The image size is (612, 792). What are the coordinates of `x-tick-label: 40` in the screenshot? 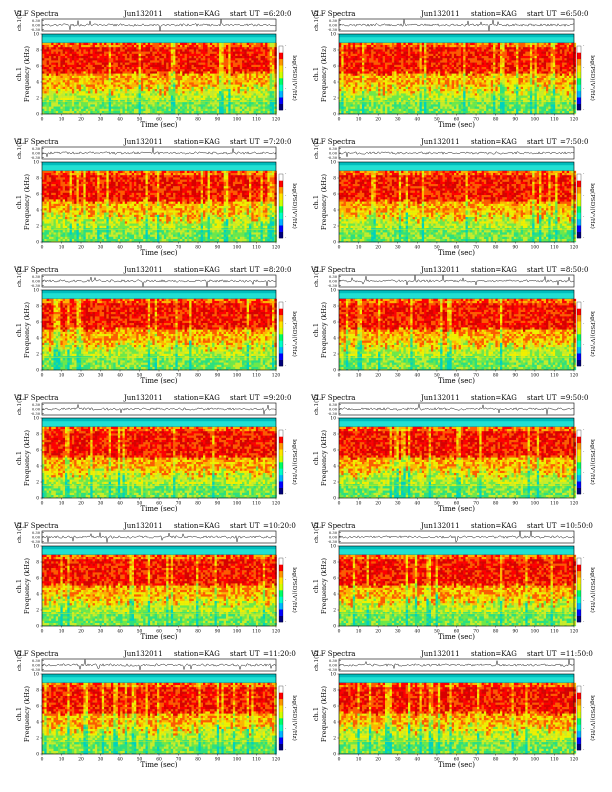 It's located at (120, 120).